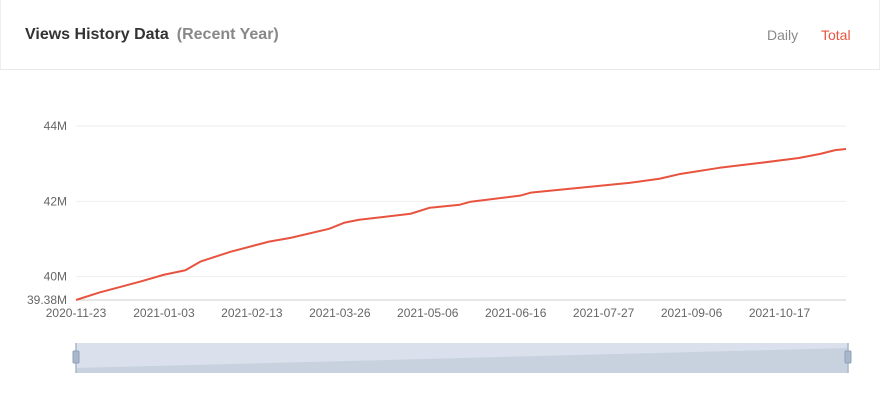  What do you see at coordinates (55, 126) in the screenshot?
I see `y-tick-label: 44M` at bounding box center [55, 126].